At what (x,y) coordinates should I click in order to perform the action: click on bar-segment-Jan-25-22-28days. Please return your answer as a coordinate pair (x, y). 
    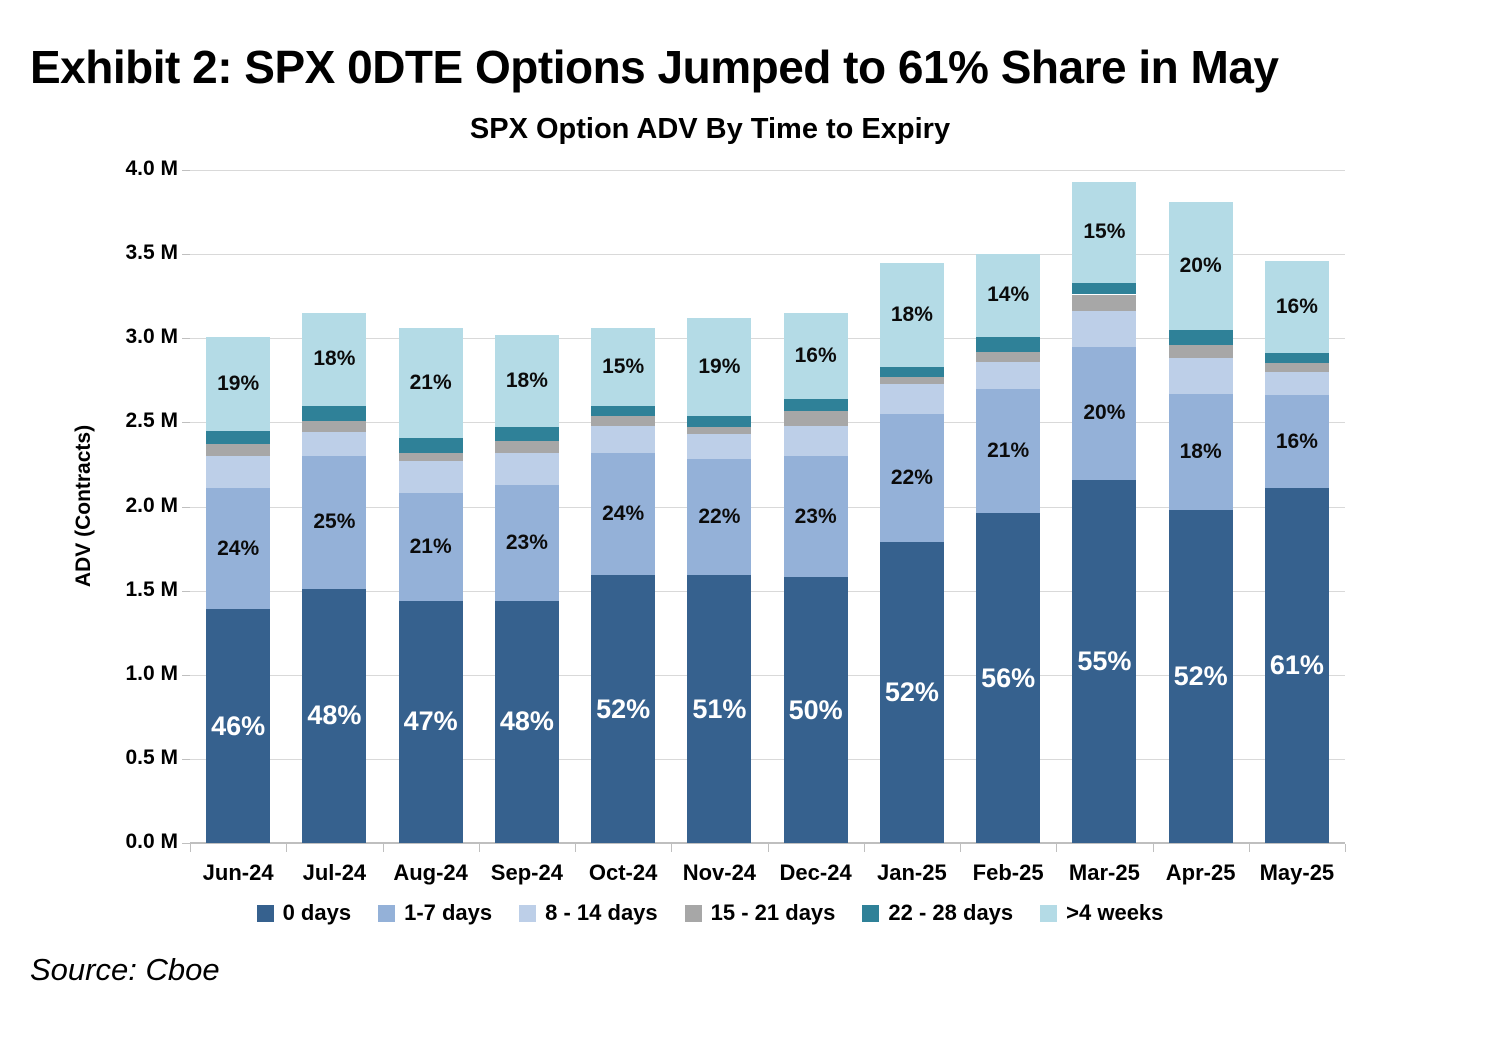
    Looking at the image, I should click on (911, 371).